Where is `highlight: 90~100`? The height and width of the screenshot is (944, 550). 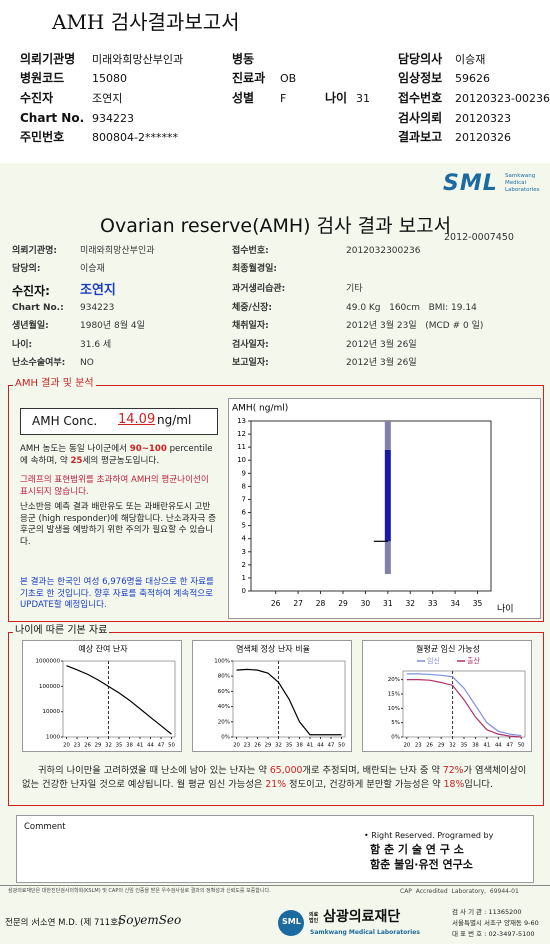 highlight: 90~100 is located at coordinates (148, 449).